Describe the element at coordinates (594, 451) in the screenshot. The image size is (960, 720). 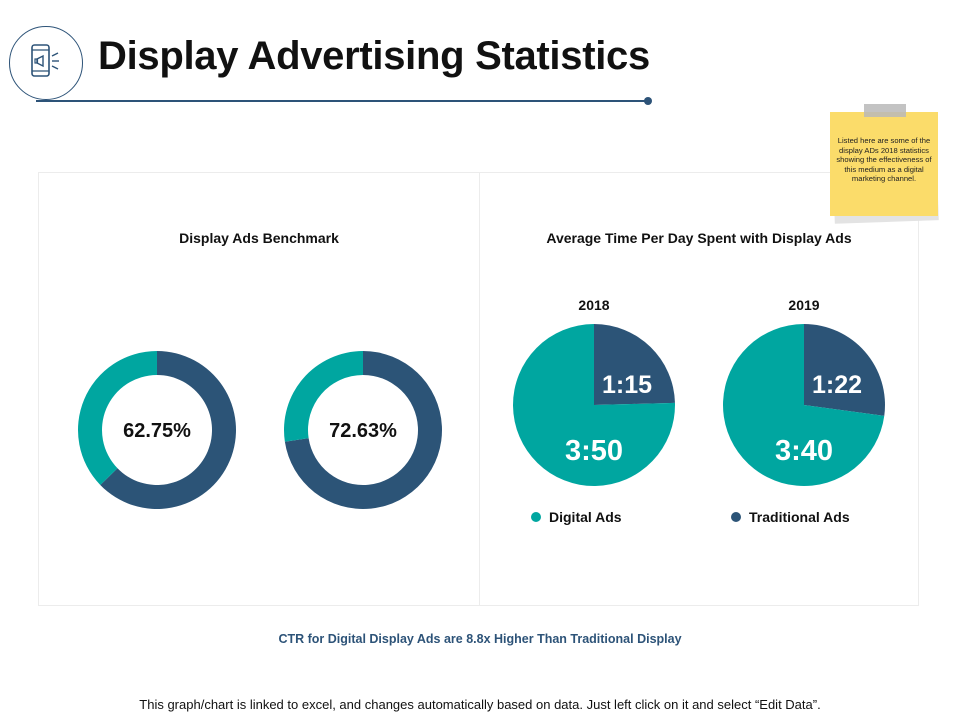
I see `pie-2018-digital-value: 3:50` at that location.